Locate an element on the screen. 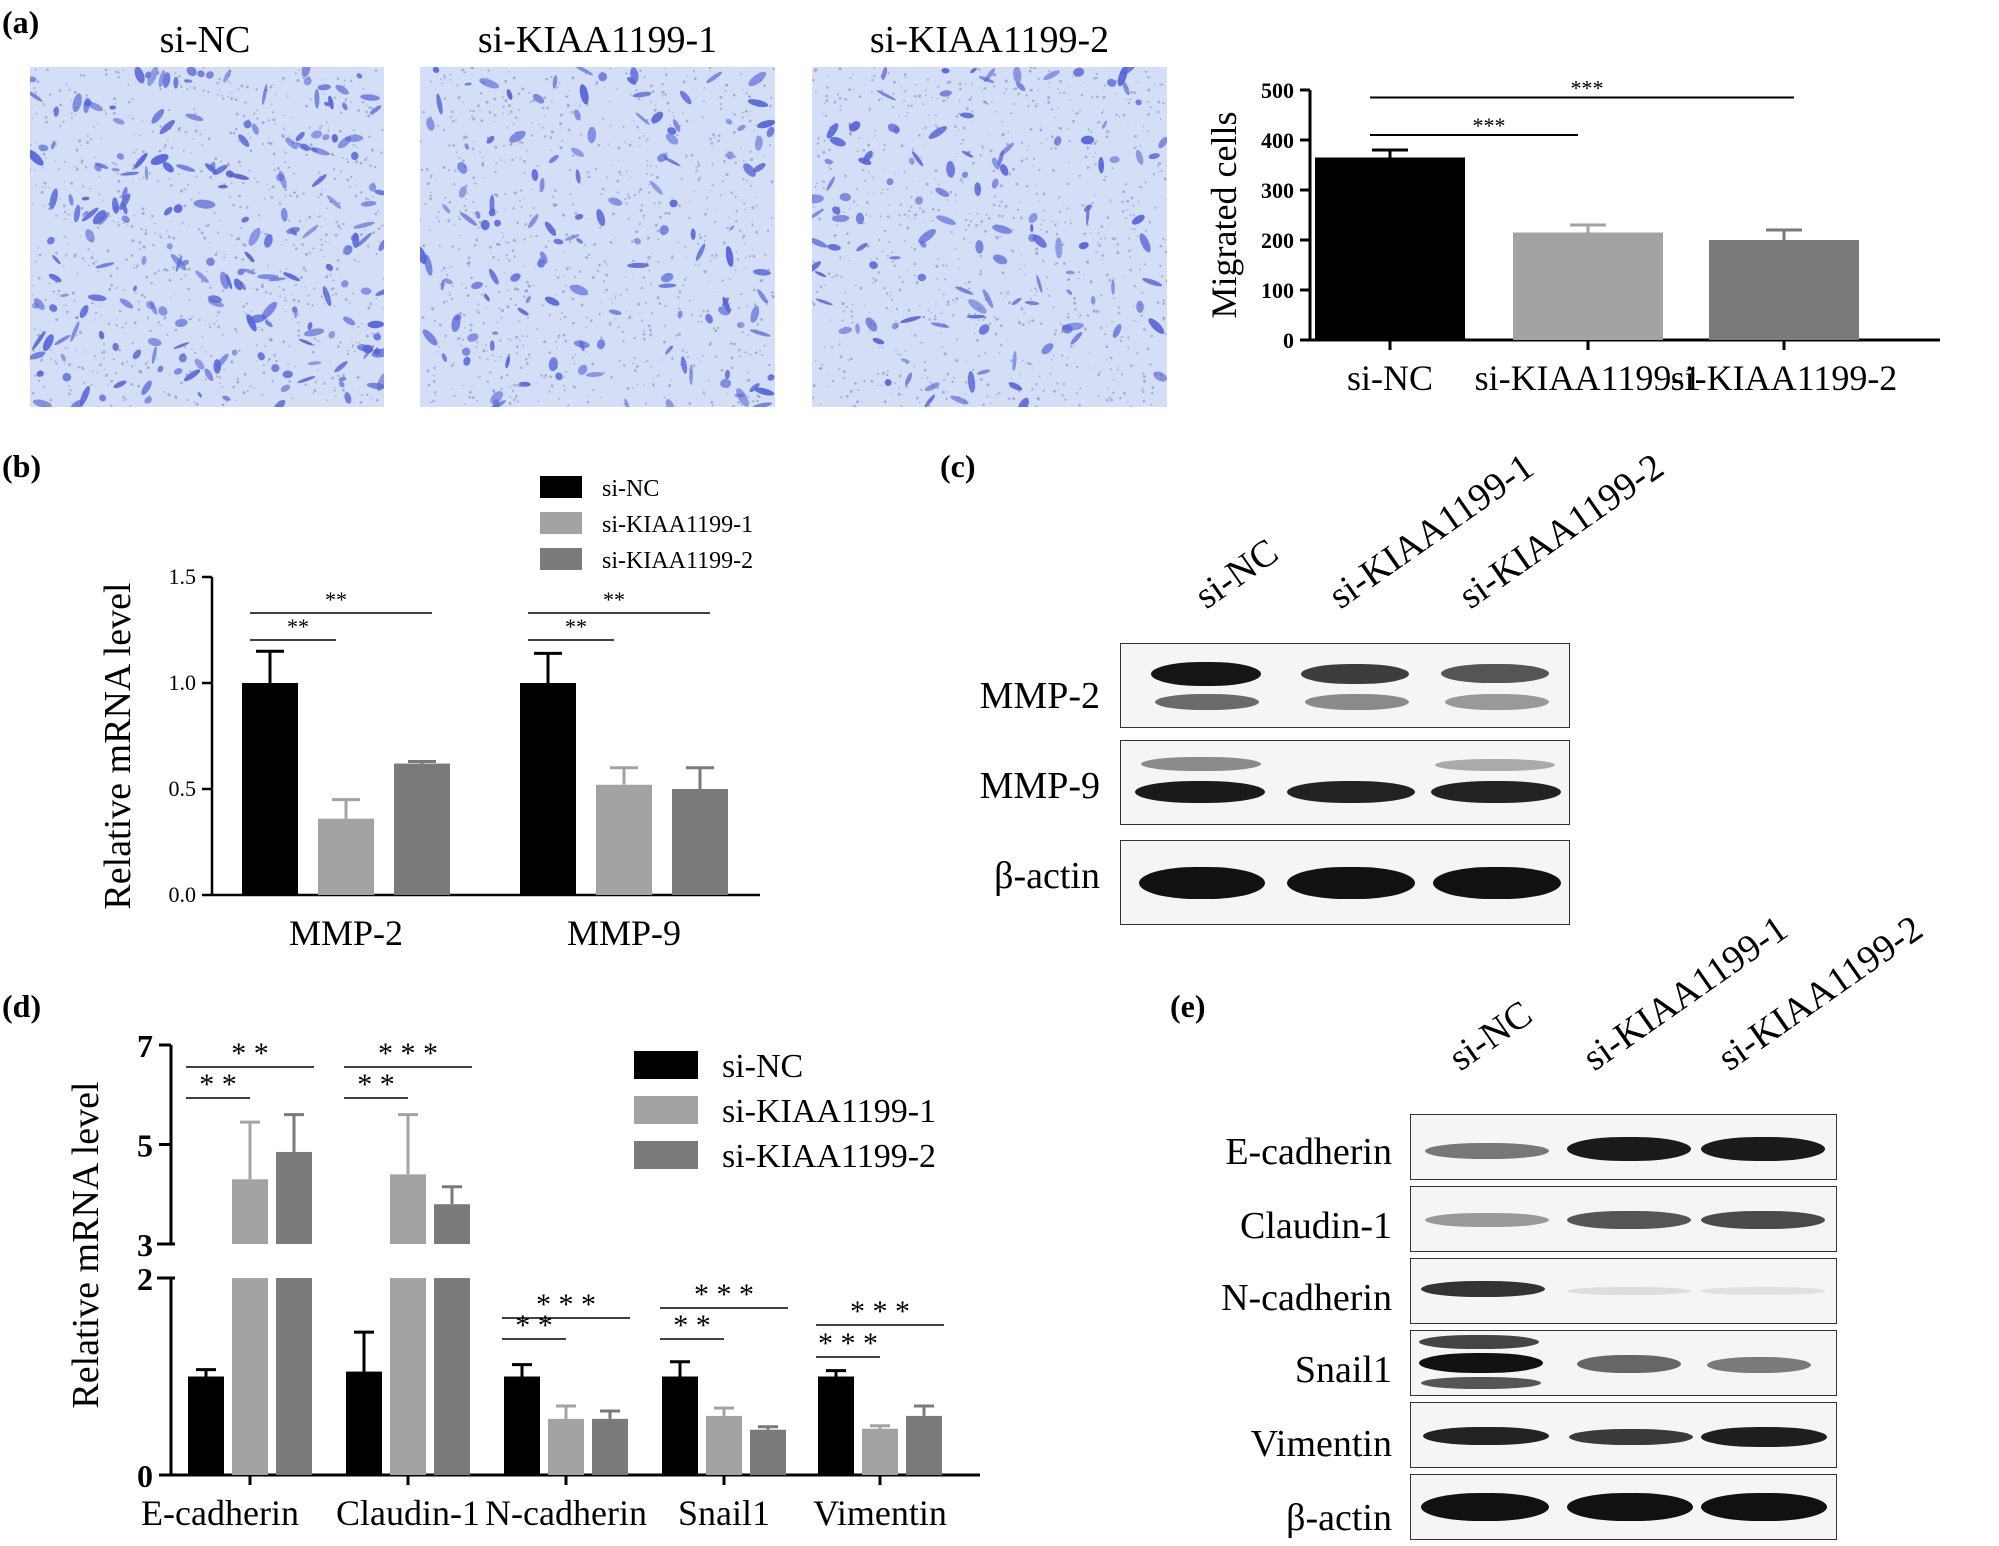  blot-c-strip-beta-actin is located at coordinates (1345, 882).